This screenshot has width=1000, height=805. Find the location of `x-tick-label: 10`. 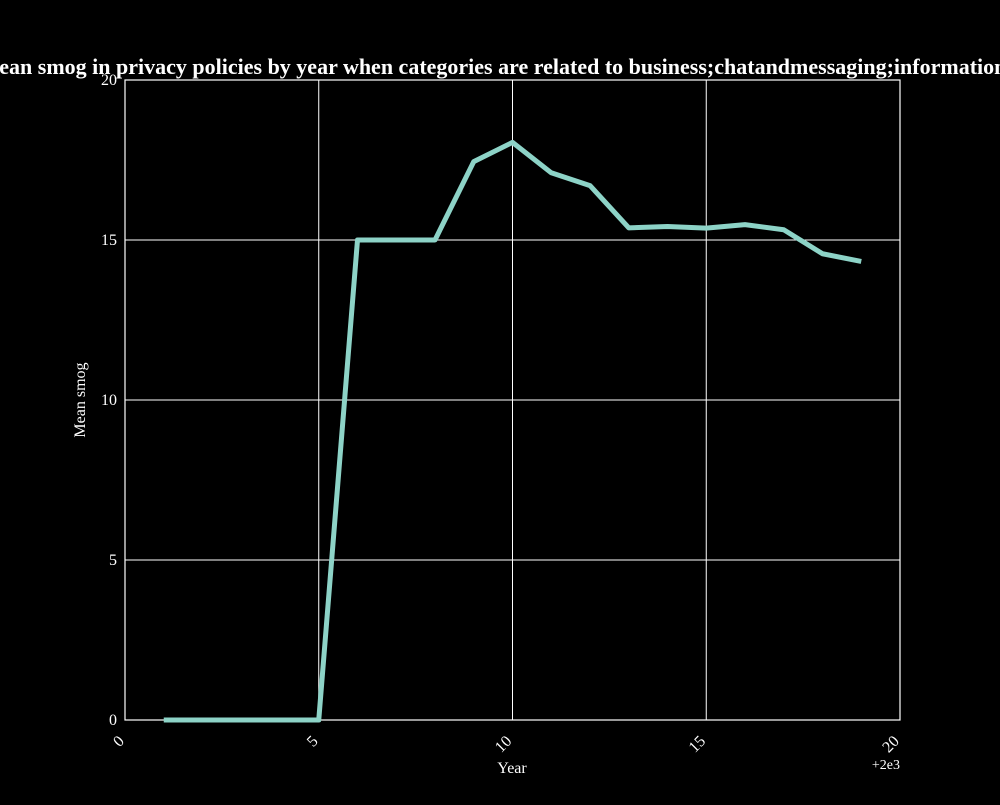

x-tick-label: 10 is located at coordinates (503, 744).